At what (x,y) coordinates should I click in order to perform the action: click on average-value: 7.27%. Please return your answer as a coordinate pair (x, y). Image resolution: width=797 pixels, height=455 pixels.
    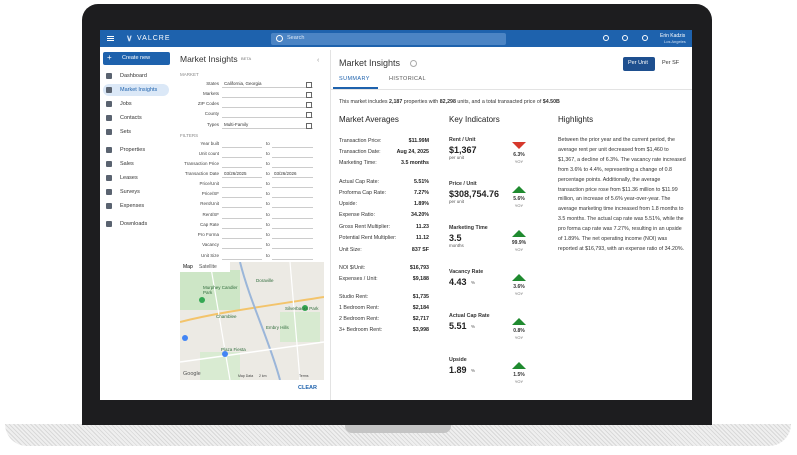
    Looking at the image, I should click on (421, 192).